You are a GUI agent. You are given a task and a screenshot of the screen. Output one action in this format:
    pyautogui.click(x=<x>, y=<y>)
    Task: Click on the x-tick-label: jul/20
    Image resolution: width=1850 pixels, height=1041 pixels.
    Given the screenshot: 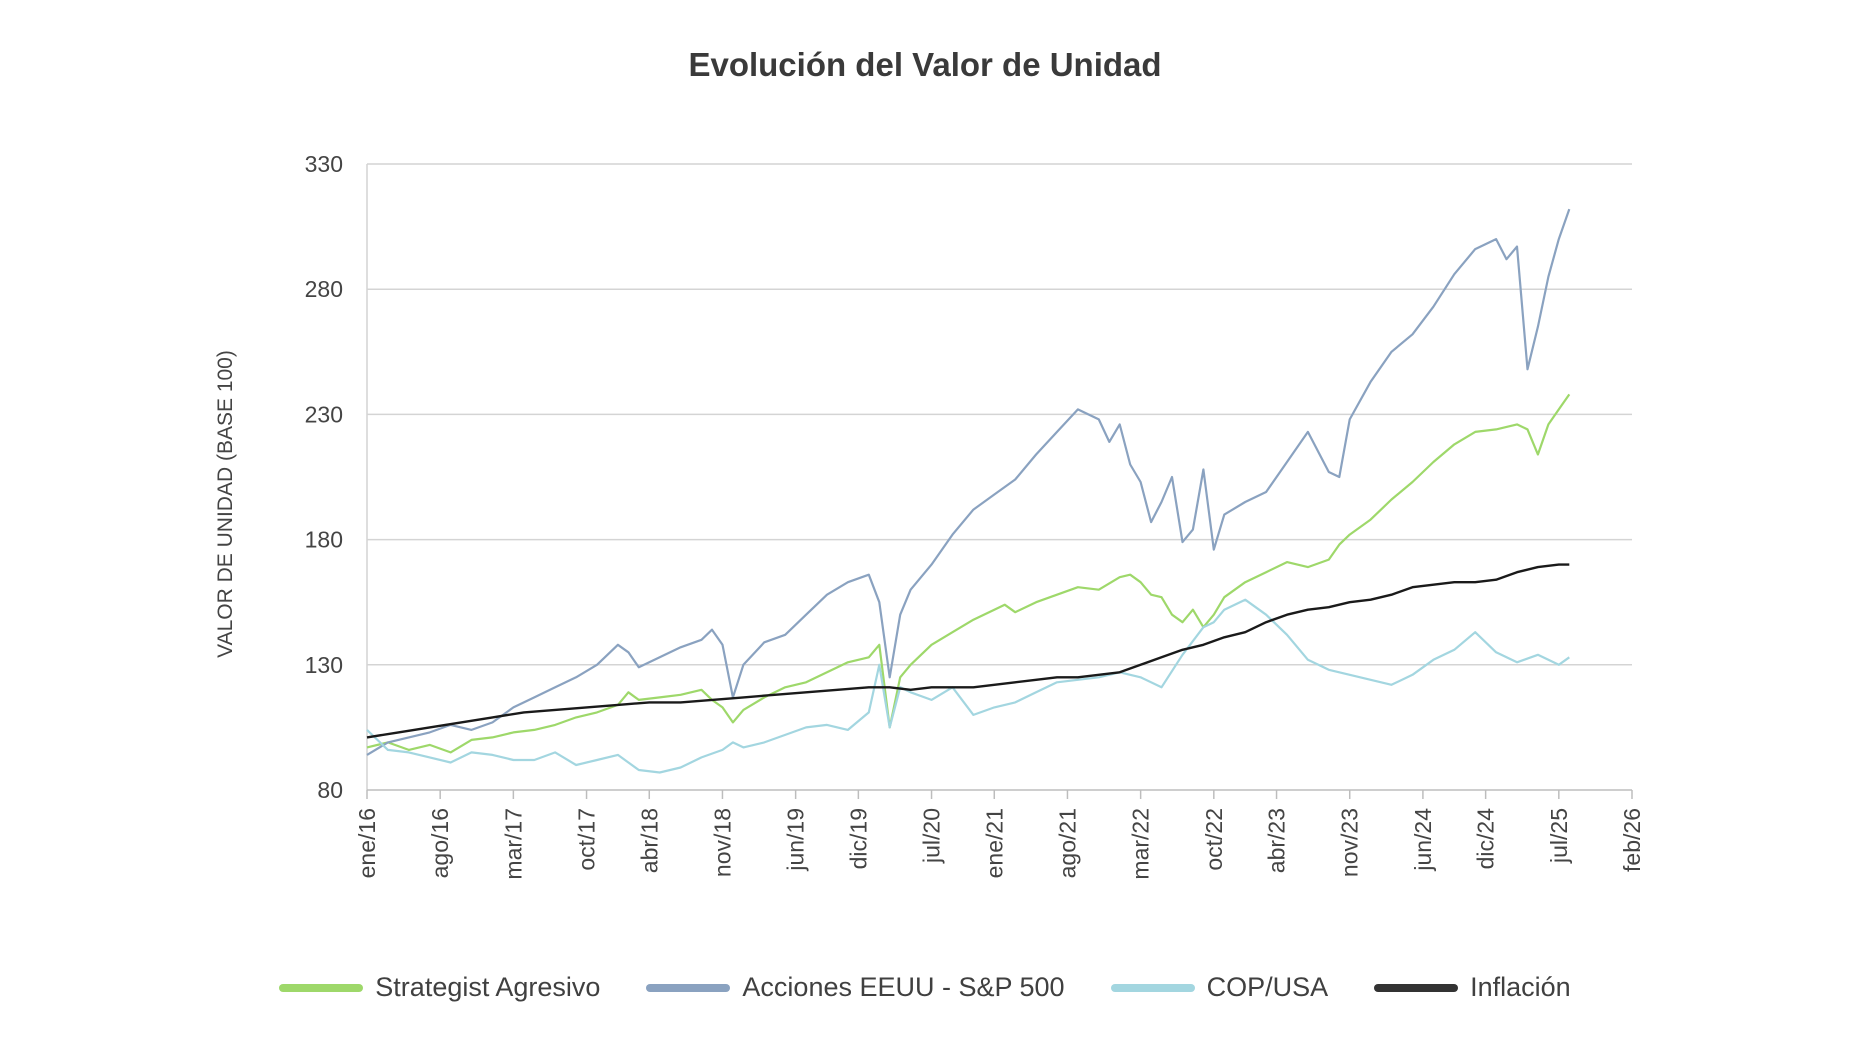 What is the action you would take?
    pyautogui.click(x=932, y=836)
    